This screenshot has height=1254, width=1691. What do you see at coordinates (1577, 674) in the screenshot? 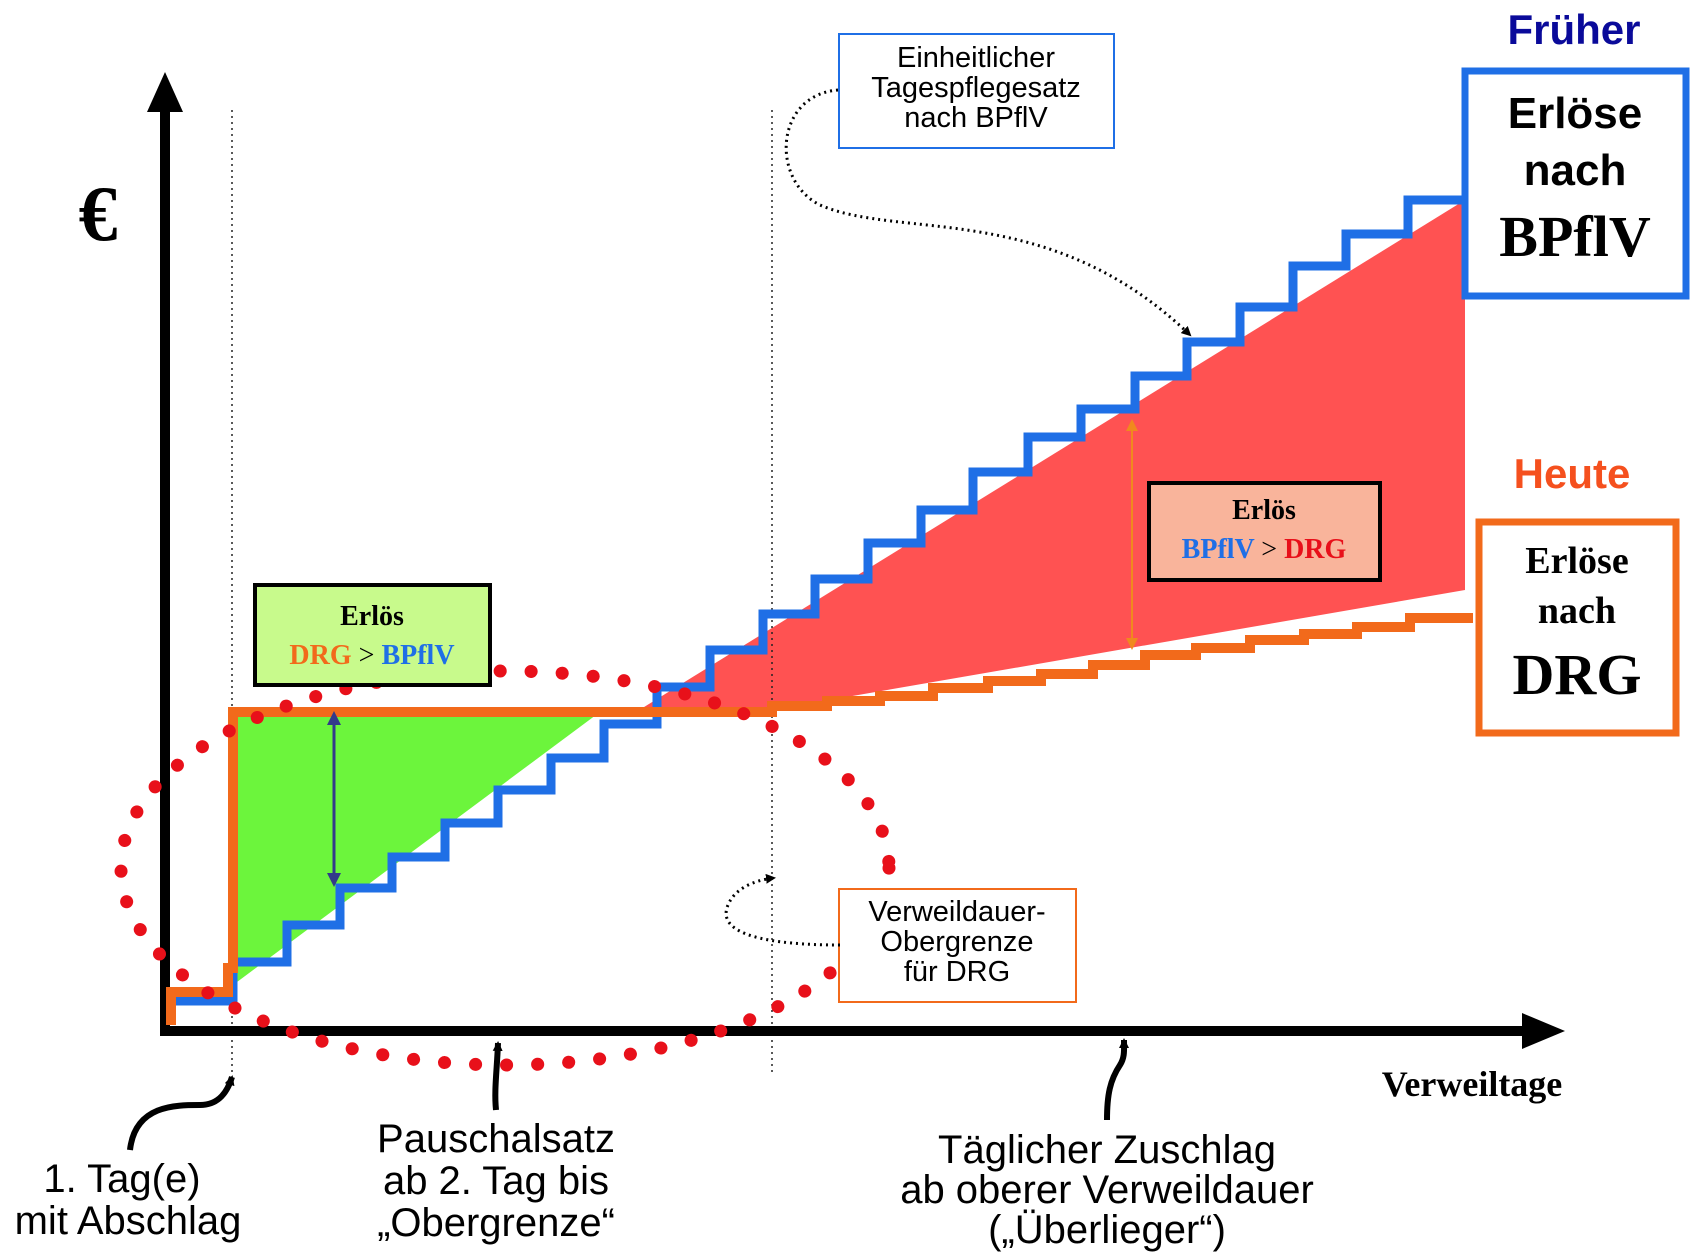
I see `drg-box-line3: DRG` at bounding box center [1577, 674].